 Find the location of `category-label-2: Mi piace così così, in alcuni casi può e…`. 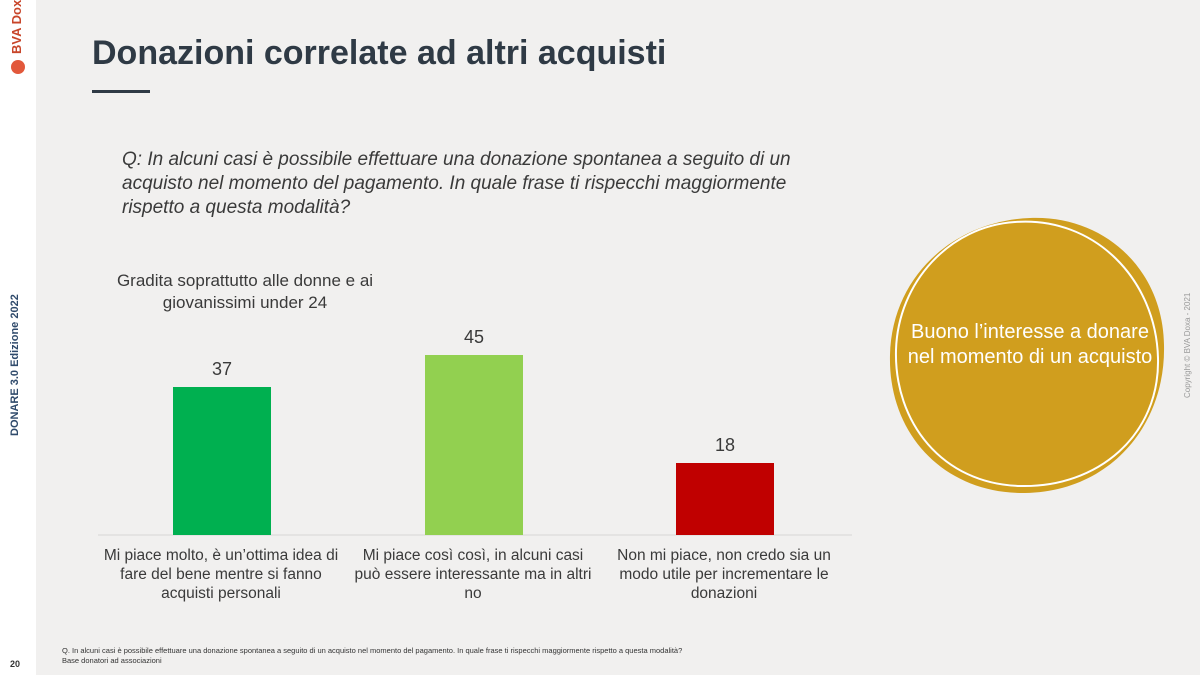

category-label-2: Mi piace così così, in alcuni casi può e… is located at coordinates (473, 574).